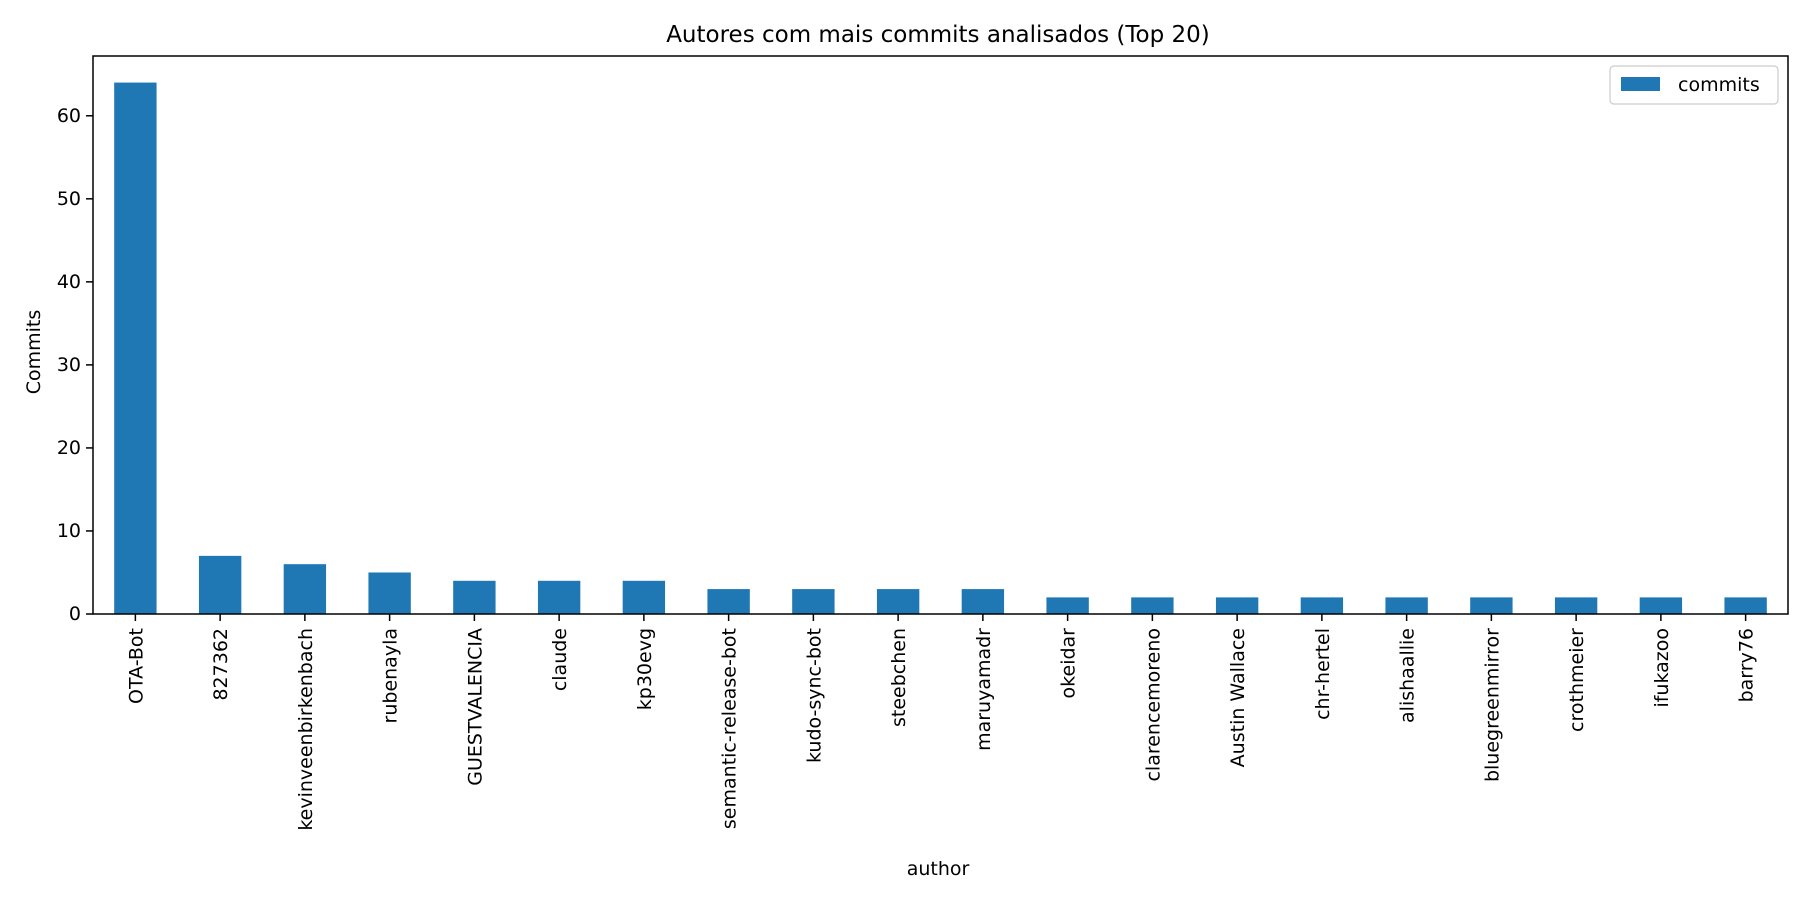 Image resolution: width=1800 pixels, height=900 pixels. What do you see at coordinates (69, 199) in the screenshot?
I see `y-tick-label: 50` at bounding box center [69, 199].